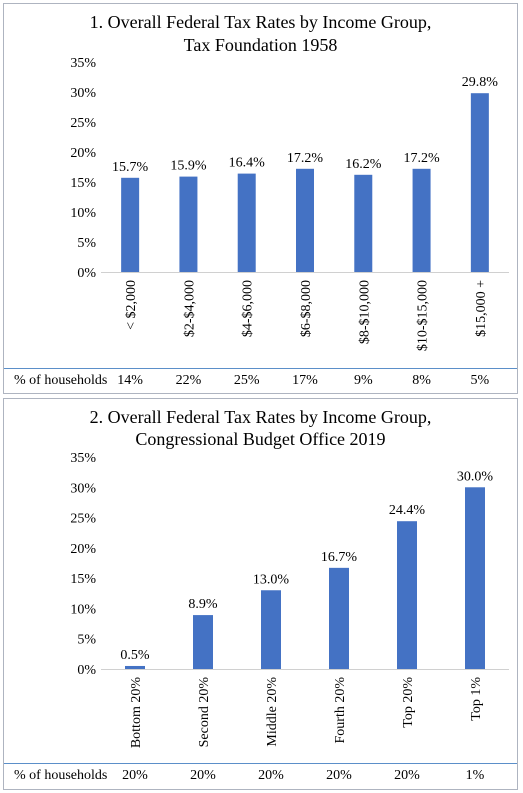 This screenshot has height=793, width=523. Describe the element at coordinates (421, 380) in the screenshot. I see `households-value: 8%` at that location.